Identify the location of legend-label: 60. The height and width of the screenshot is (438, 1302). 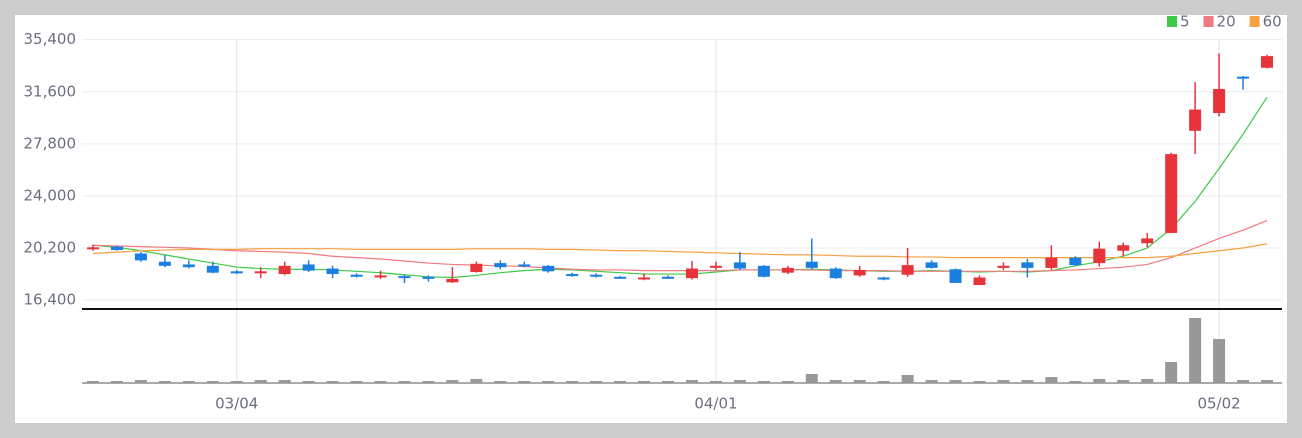
(1272, 22).